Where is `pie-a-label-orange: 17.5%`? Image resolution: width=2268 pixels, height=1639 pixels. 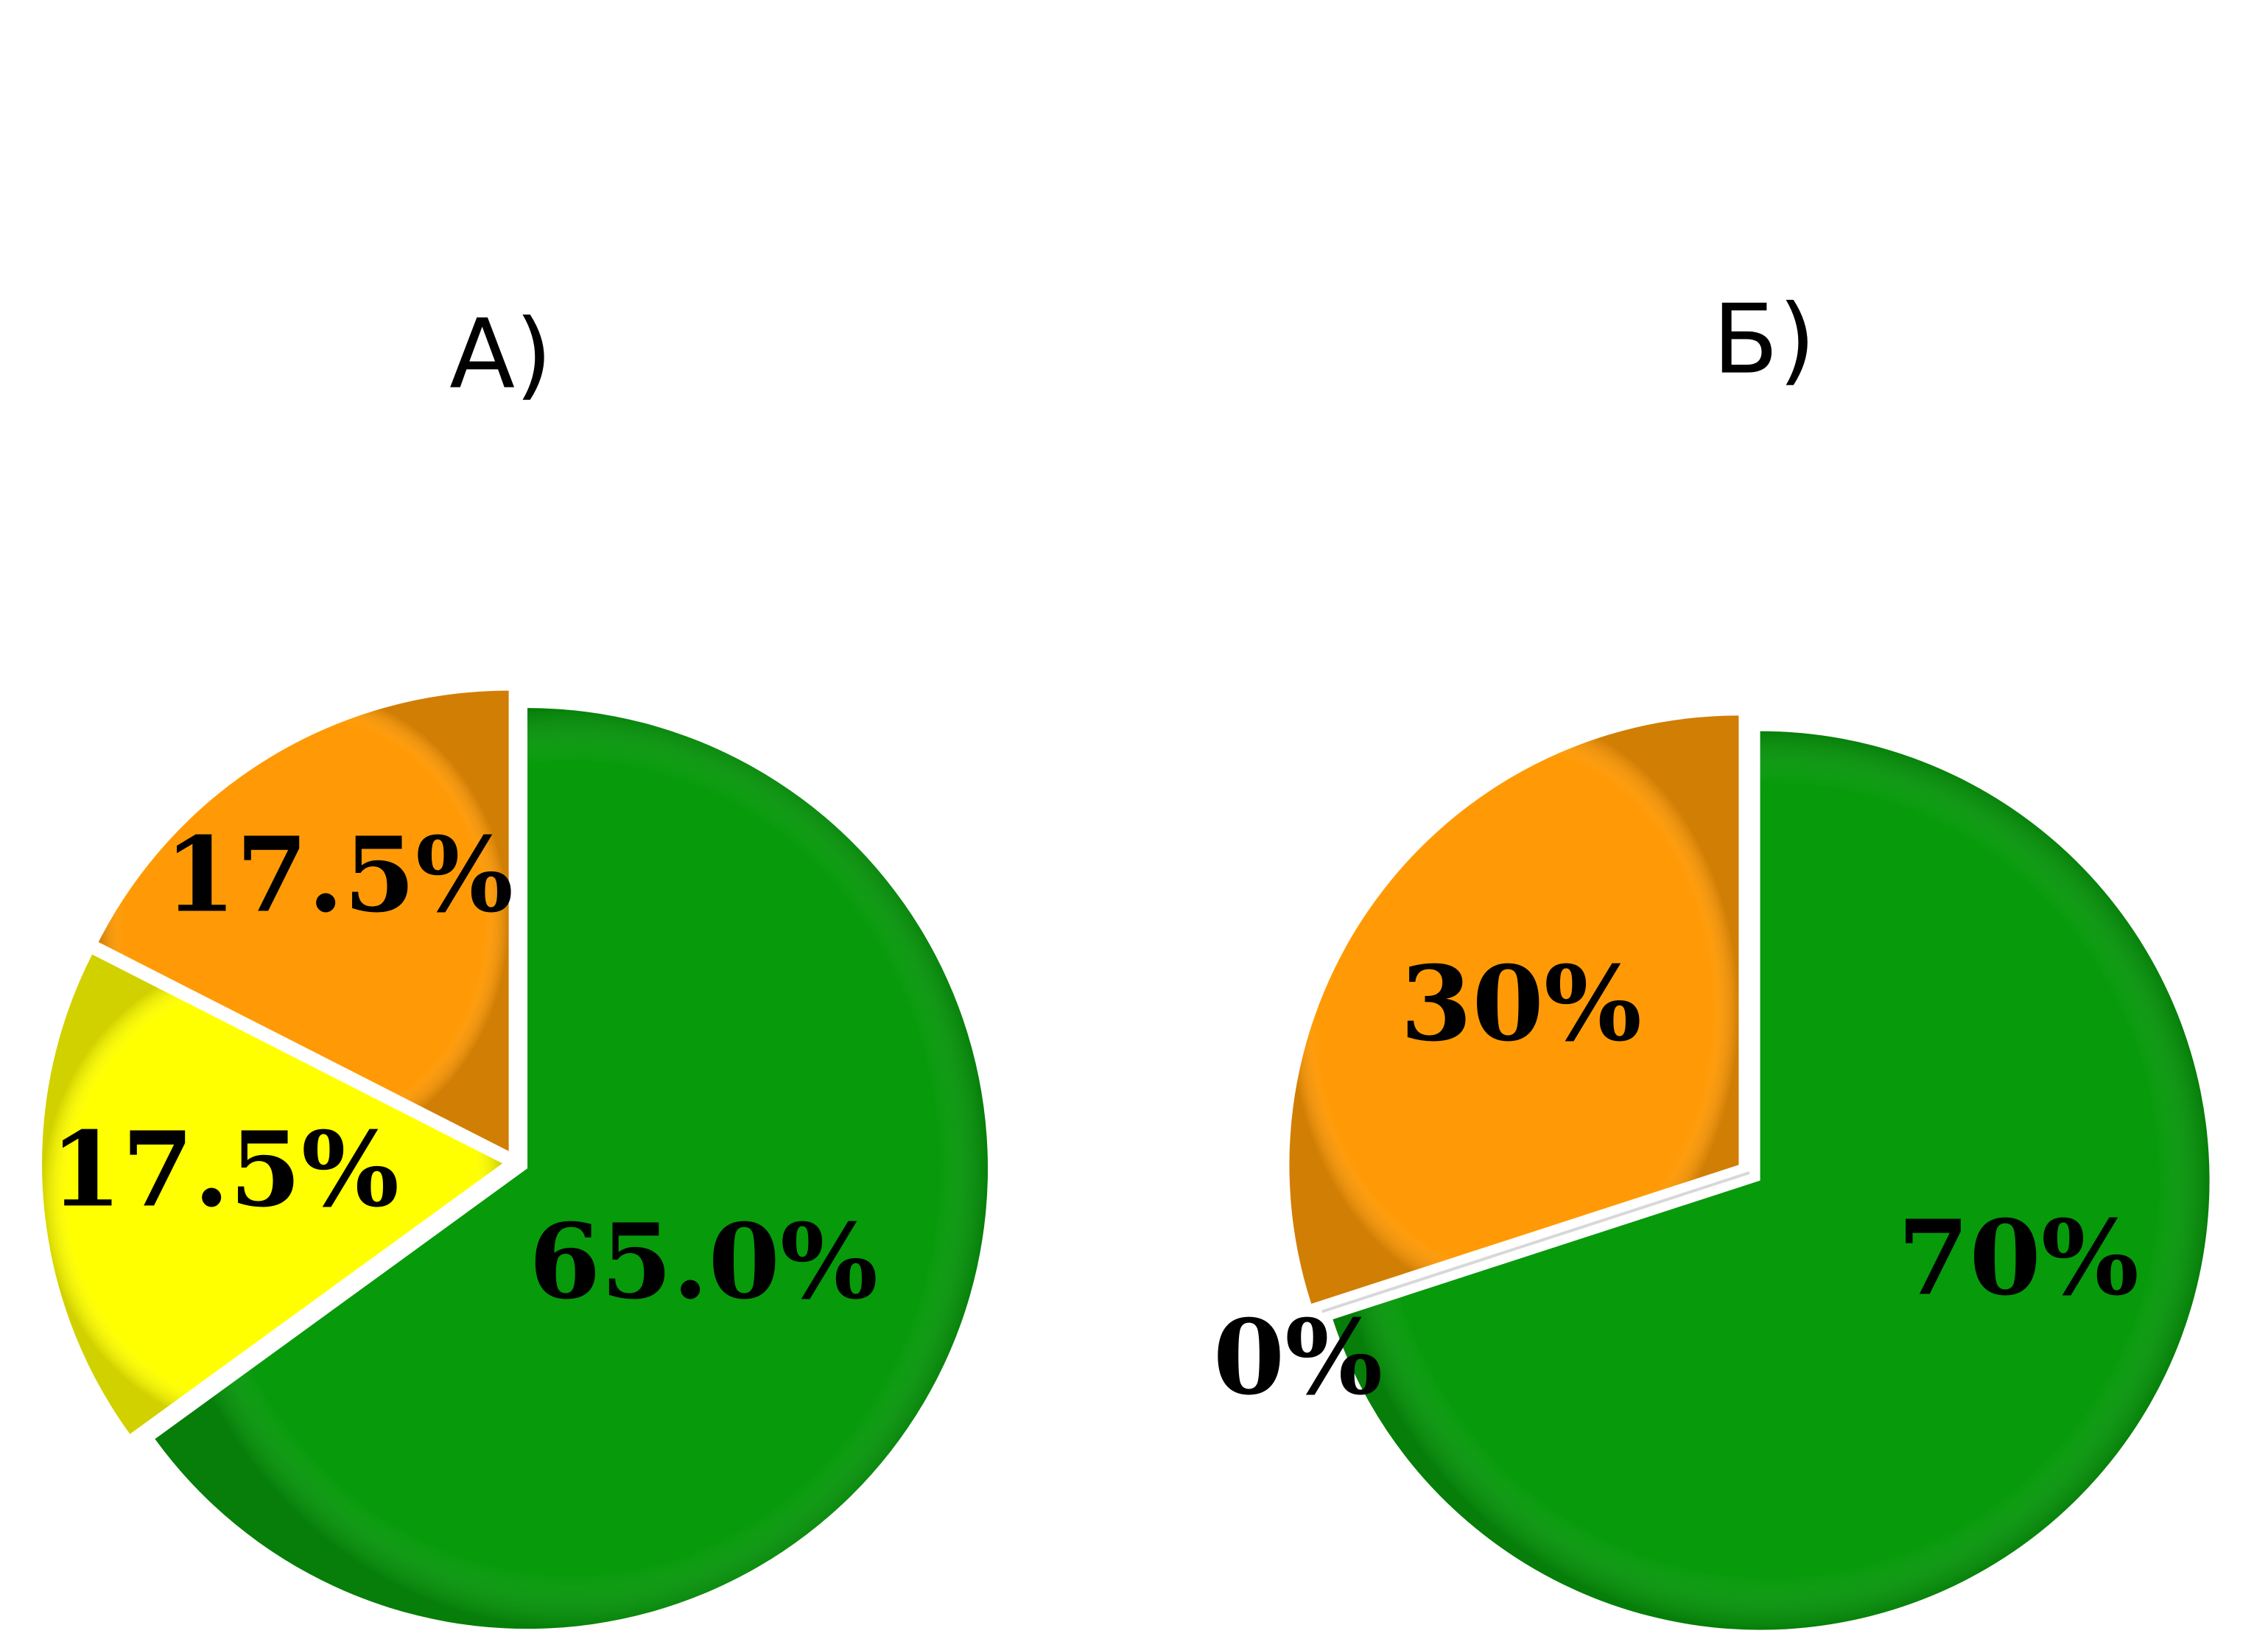
pie-a-label-orange: 17.5% is located at coordinates (338, 875).